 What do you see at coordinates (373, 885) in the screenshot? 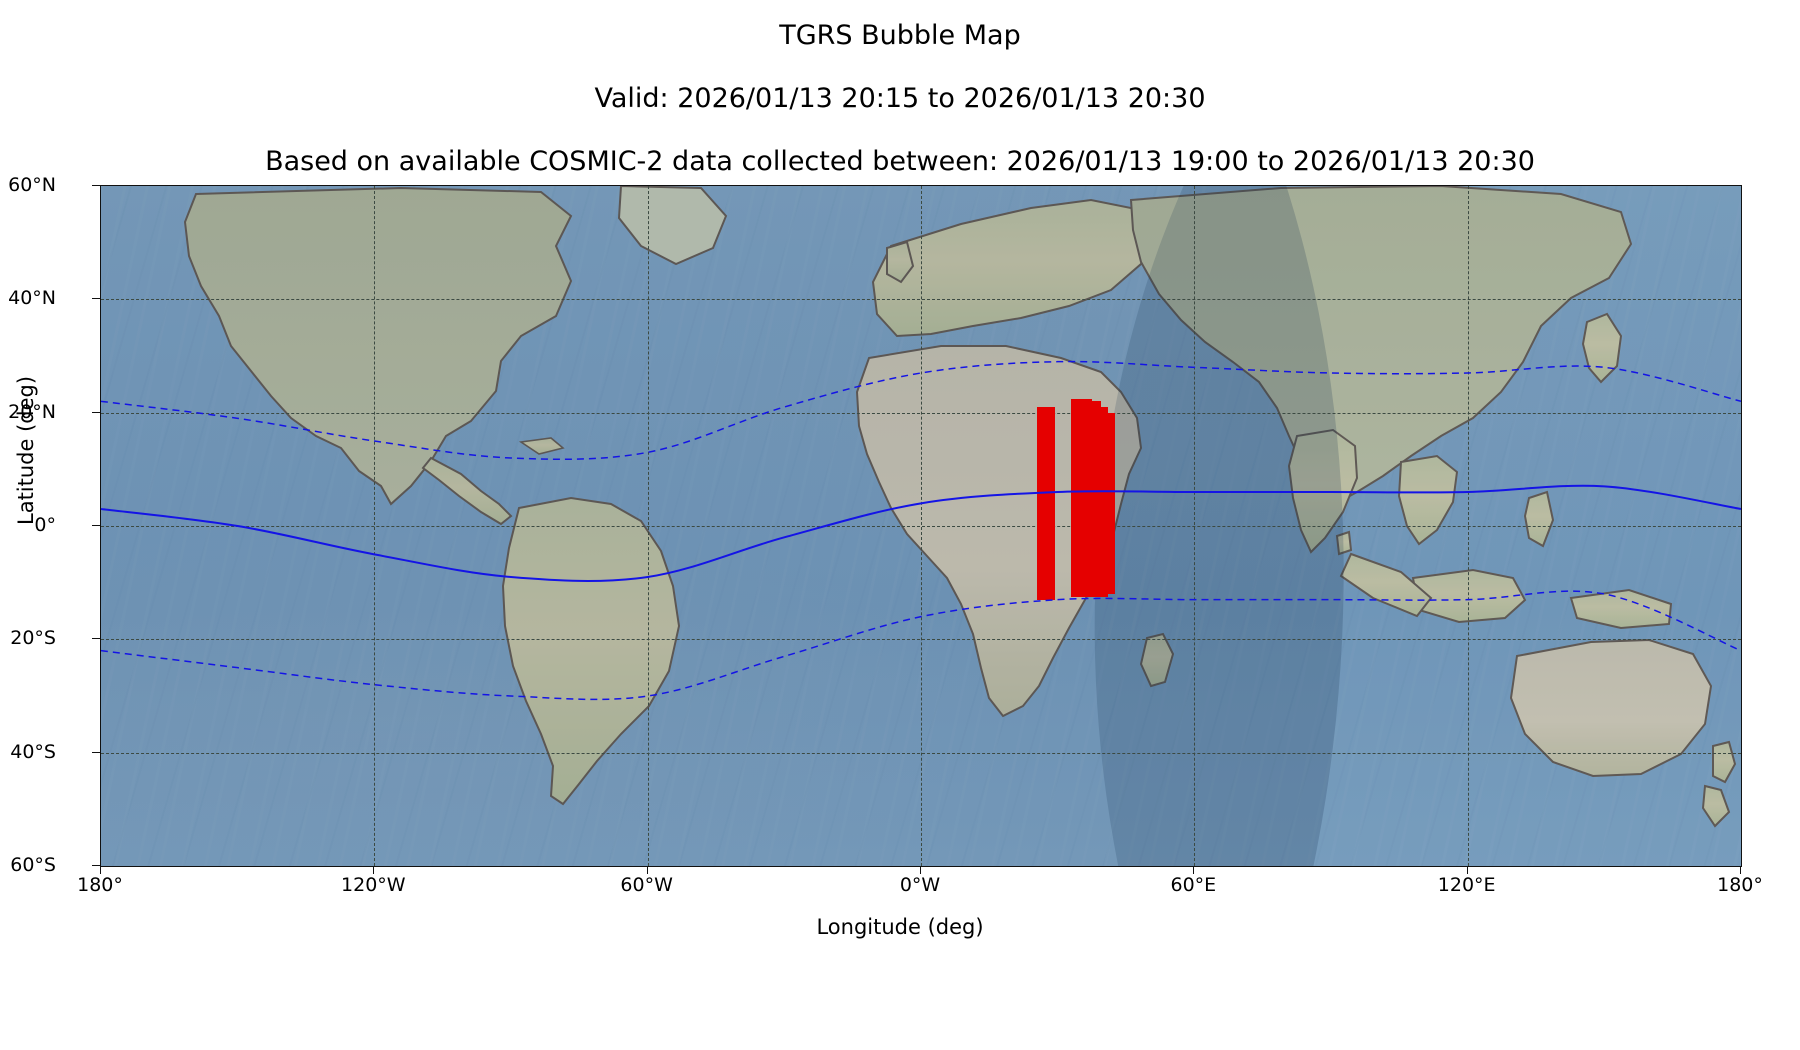
I see `x-tick-label--120: 120°W` at bounding box center [373, 885].